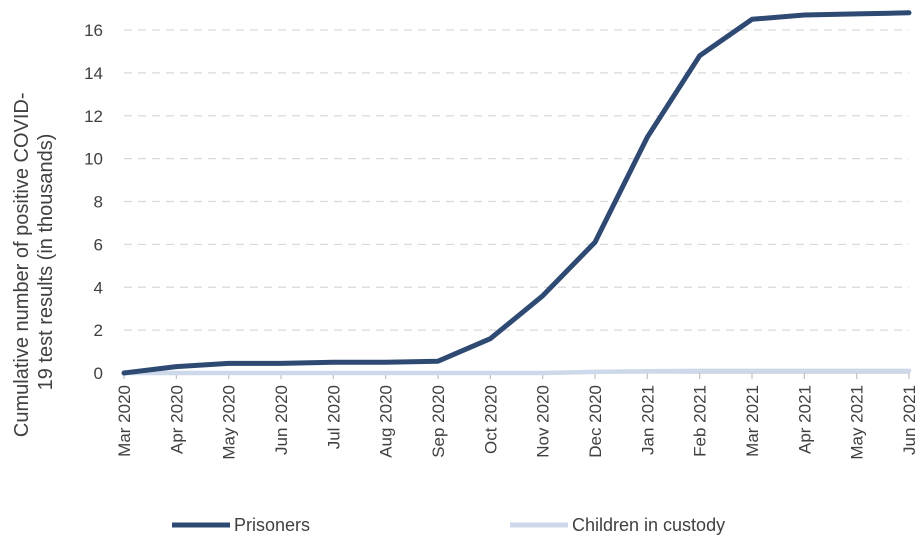  I want to click on y-tick-label: 12, so click(93, 116).